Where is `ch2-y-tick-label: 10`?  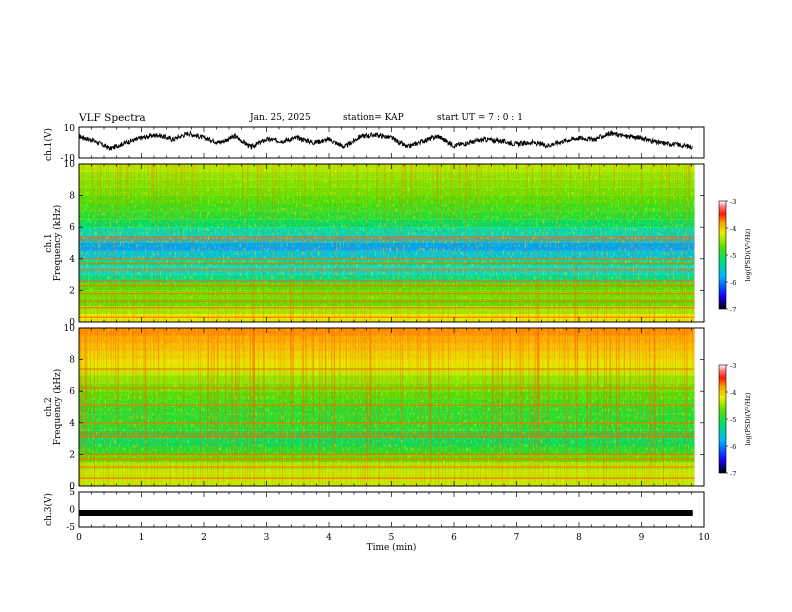
ch2-y-tick-label: 10 is located at coordinates (70, 329).